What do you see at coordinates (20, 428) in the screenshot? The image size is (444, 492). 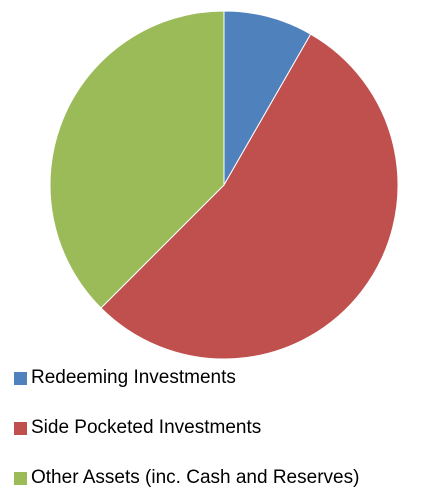 I see `legend-swatch-side-pocketed` at bounding box center [20, 428].